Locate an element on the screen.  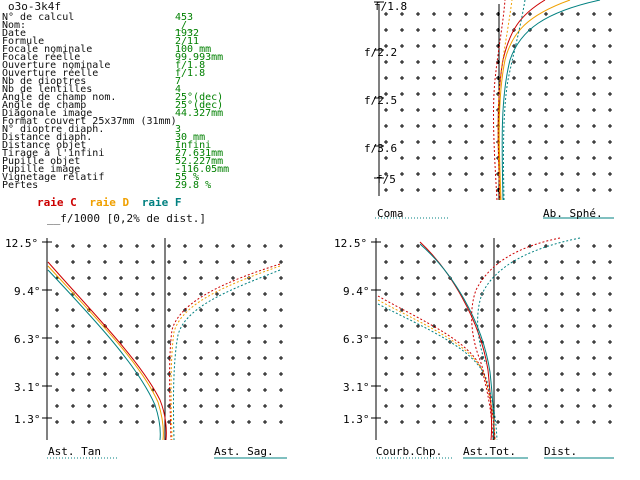
data-row: Diagonale image 44.327mm is located at coordinates (122, 113).